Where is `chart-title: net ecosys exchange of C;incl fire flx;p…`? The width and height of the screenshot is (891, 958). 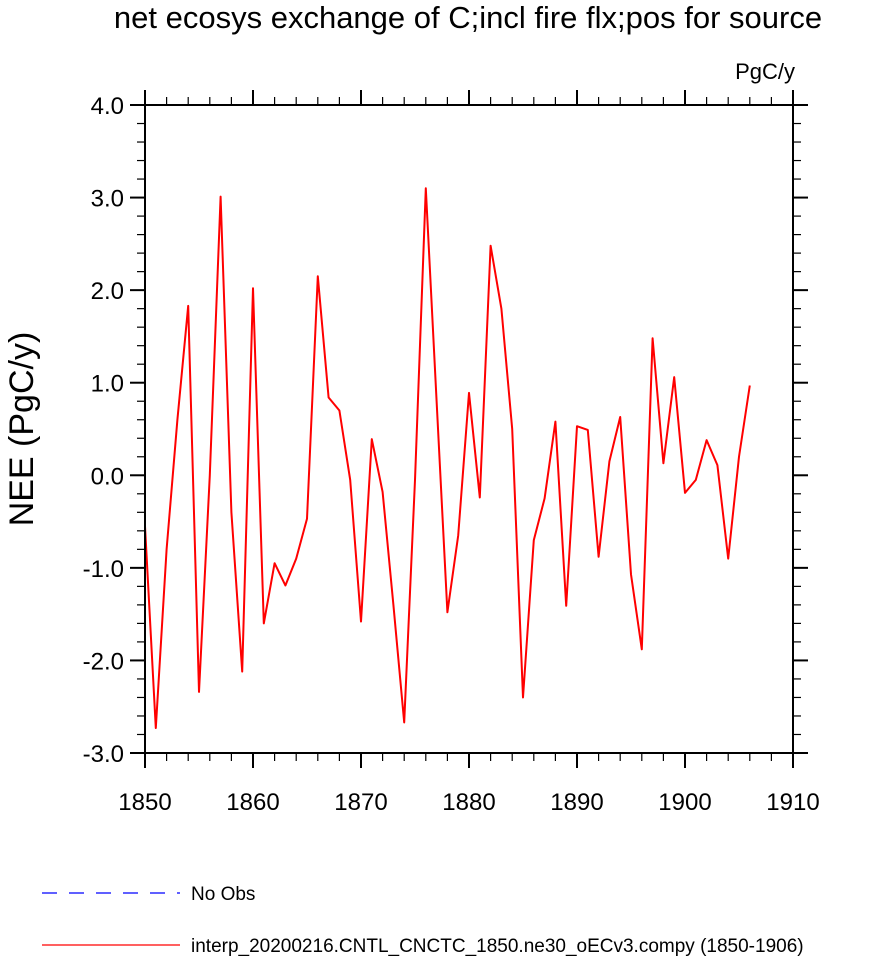 chart-title: net ecosys exchange of C;incl fire flx;p… is located at coordinates (468, 17).